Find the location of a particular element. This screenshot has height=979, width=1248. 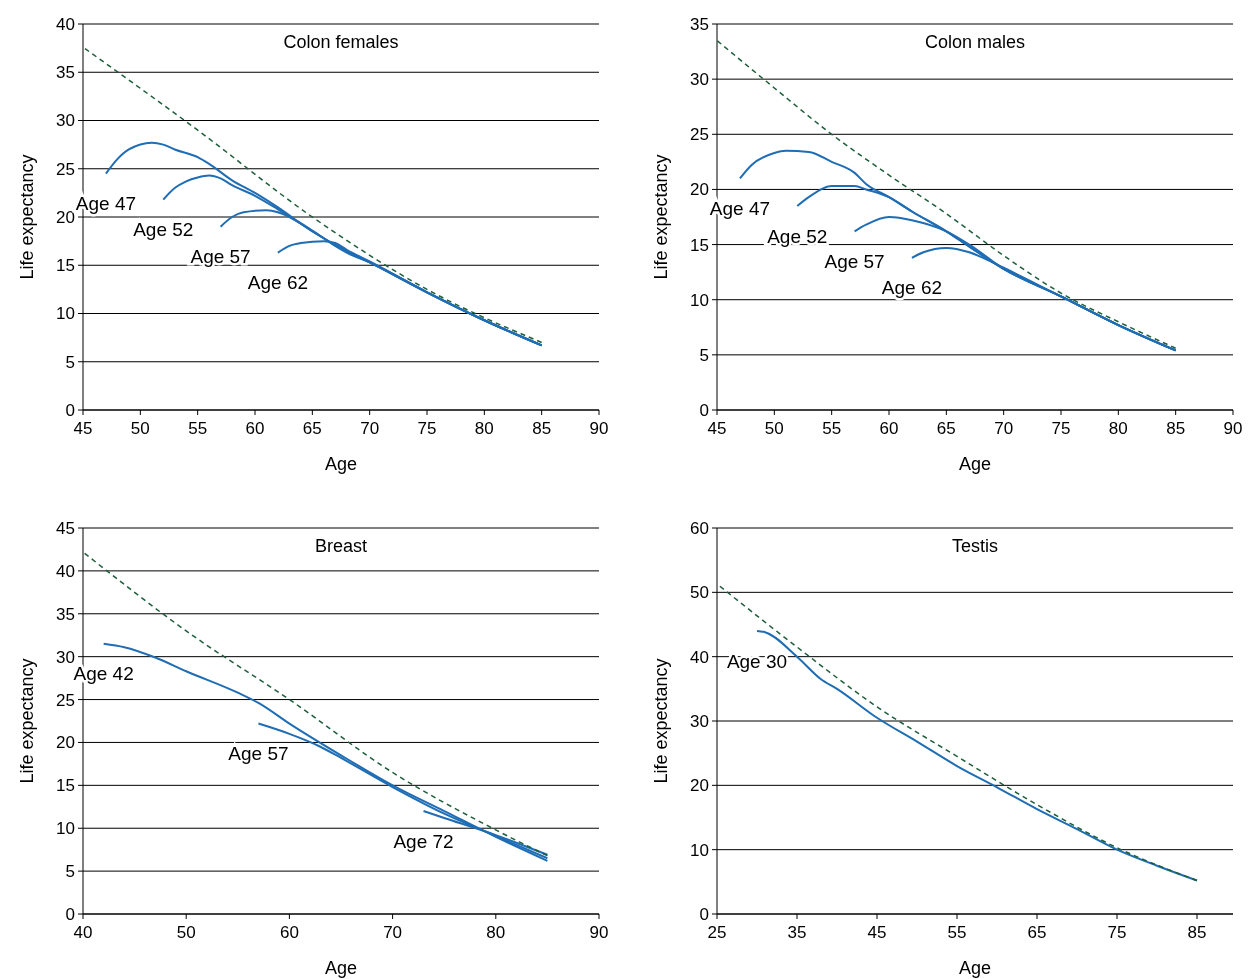

series-label: Age 72 is located at coordinates (423, 841).